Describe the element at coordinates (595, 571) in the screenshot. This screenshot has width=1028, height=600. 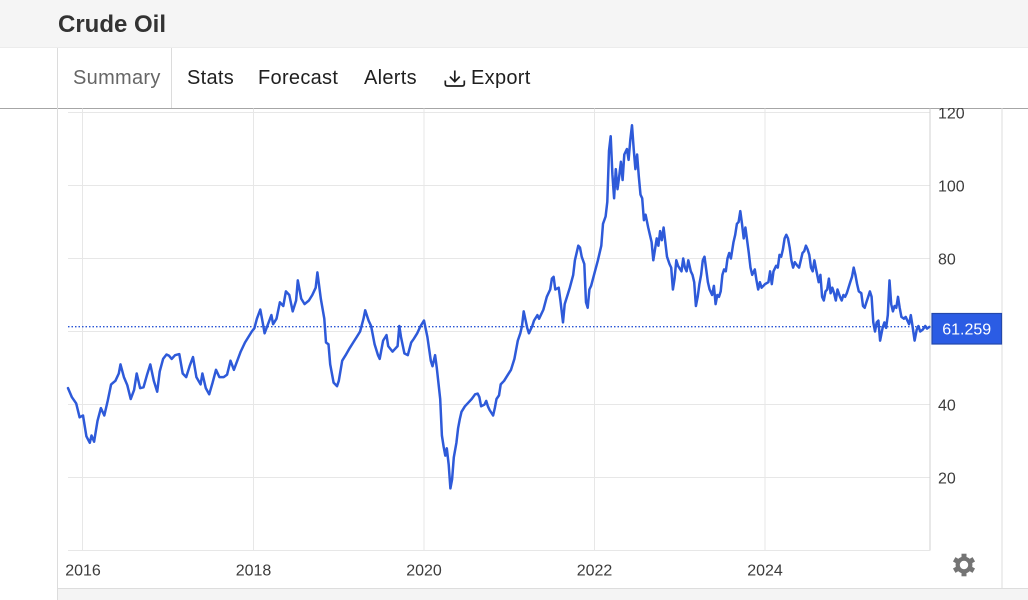
I see `svg-text: 2022` at that location.